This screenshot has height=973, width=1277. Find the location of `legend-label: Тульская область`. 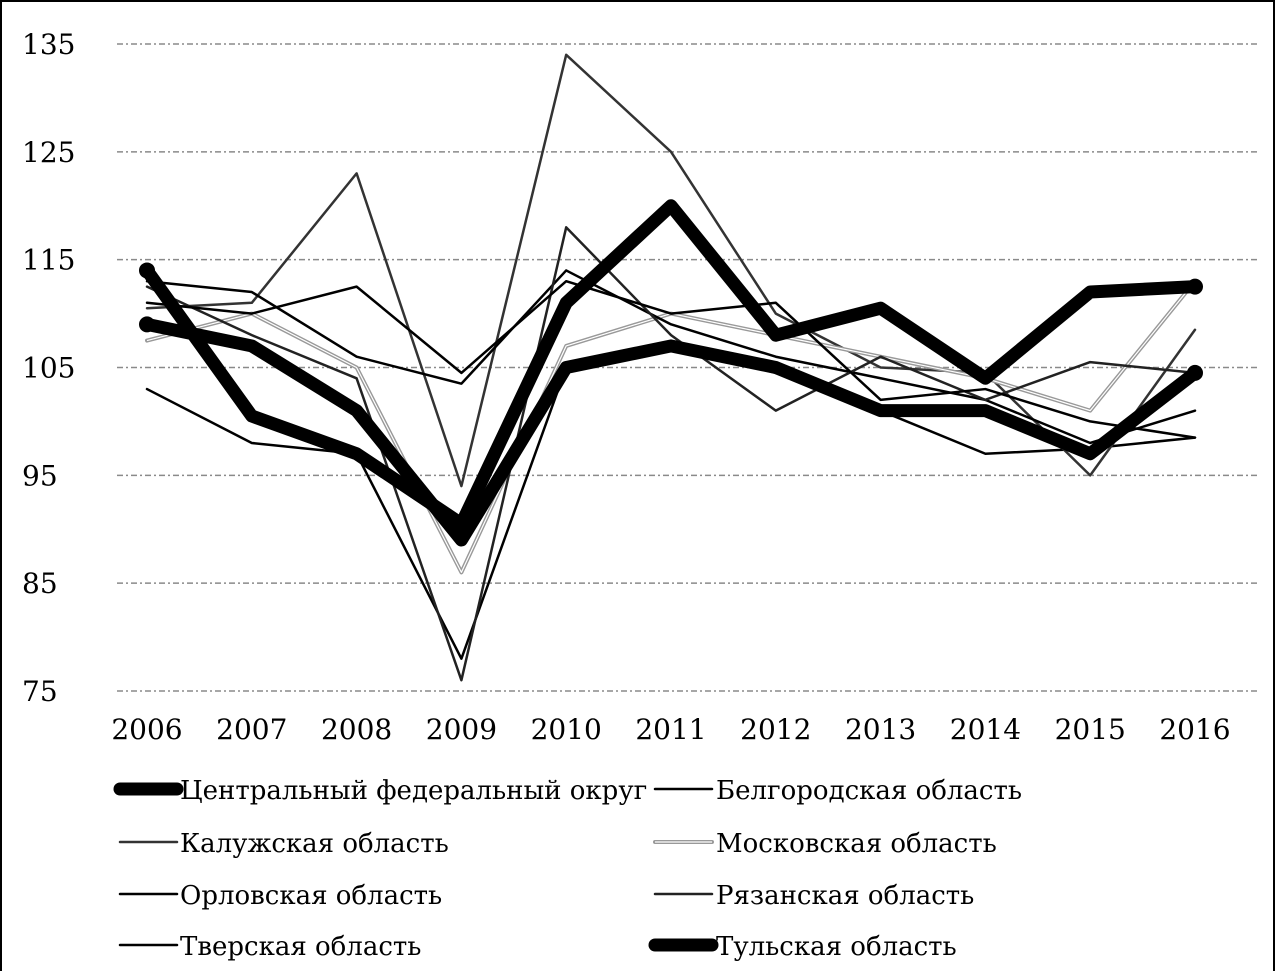

legend-label: Тульская область is located at coordinates (836, 947).